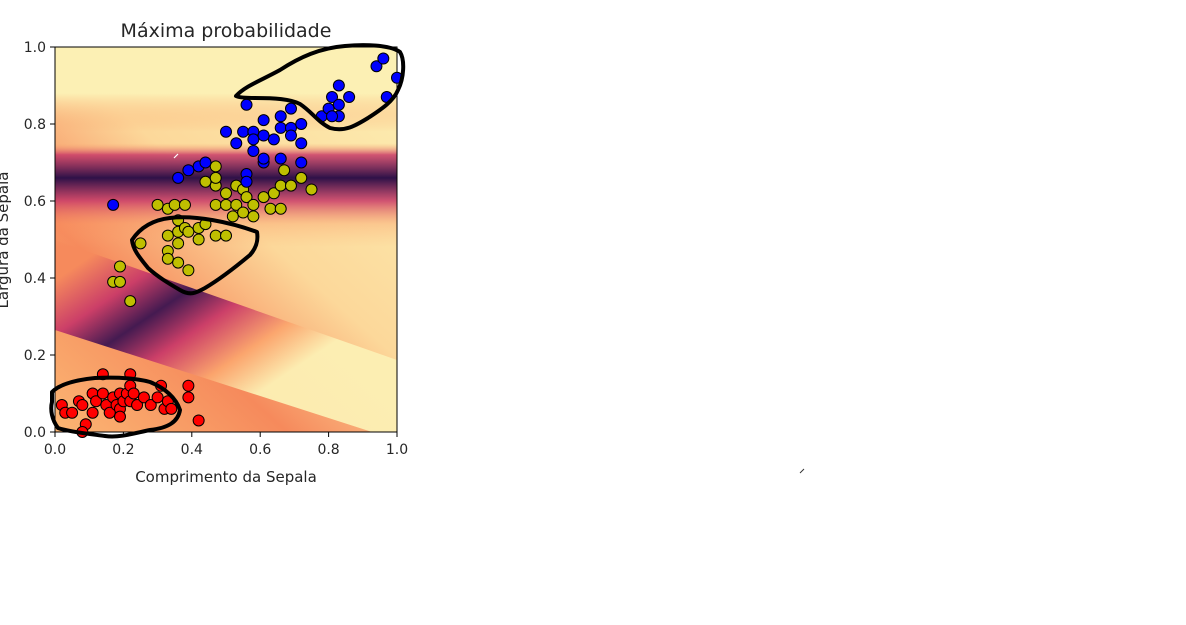 This screenshot has height=625, width=1186. What do you see at coordinates (55, 450) in the screenshot?
I see `x-tick-label: 0.0` at bounding box center [55, 450].